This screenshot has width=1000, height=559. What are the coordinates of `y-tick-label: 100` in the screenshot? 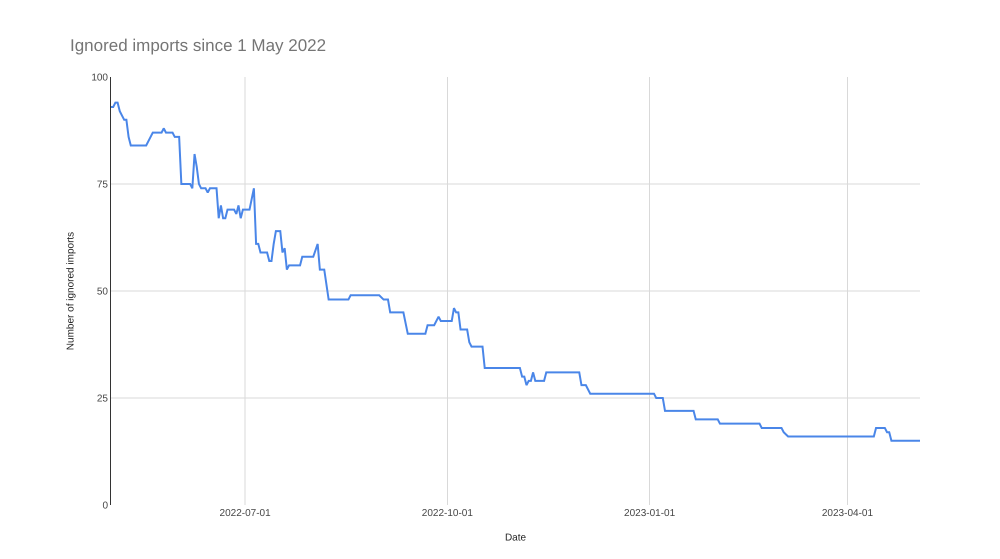 It's located at (99, 78).